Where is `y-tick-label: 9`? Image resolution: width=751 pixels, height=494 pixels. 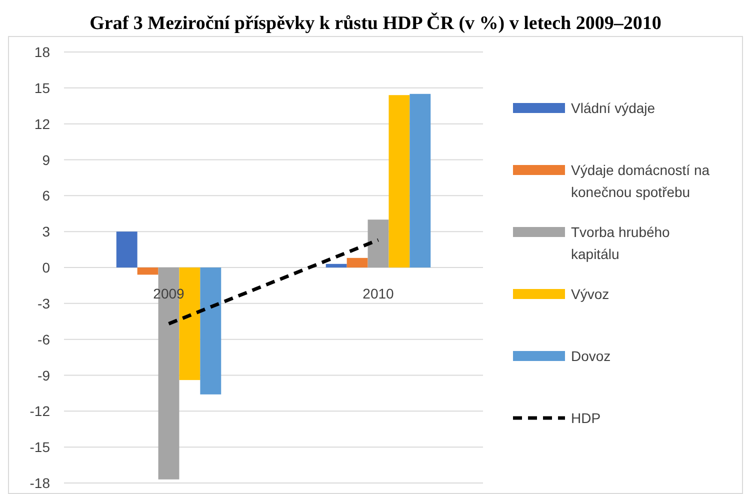
y-tick-label: 9 is located at coordinates (46, 160).